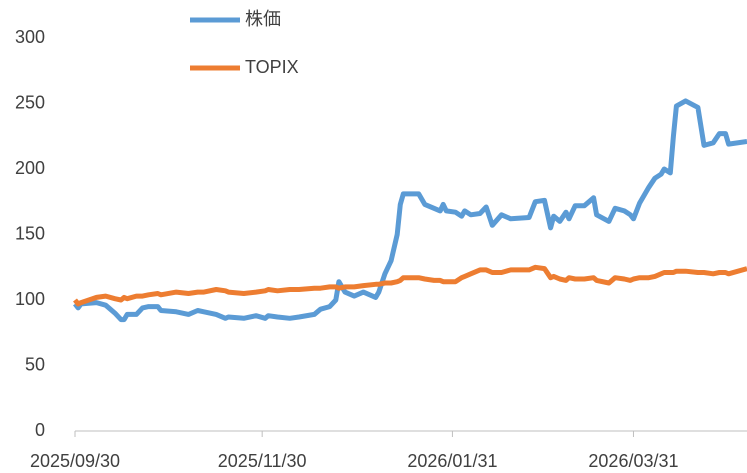  Describe the element at coordinates (35, 364) in the screenshot. I see `y-tick-label: 50` at that location.